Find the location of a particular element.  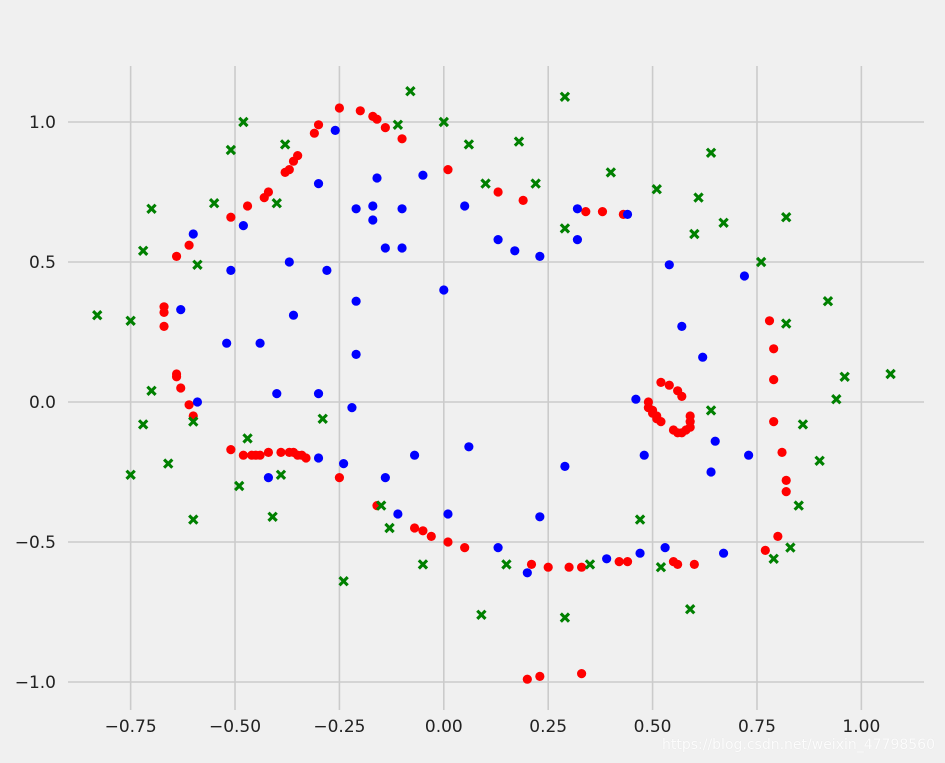

x-axis-ticks: −0.75 −0.50 −0.25 0.00 0.25 0.50 0.75 1.00 is located at coordinates (493, 727).